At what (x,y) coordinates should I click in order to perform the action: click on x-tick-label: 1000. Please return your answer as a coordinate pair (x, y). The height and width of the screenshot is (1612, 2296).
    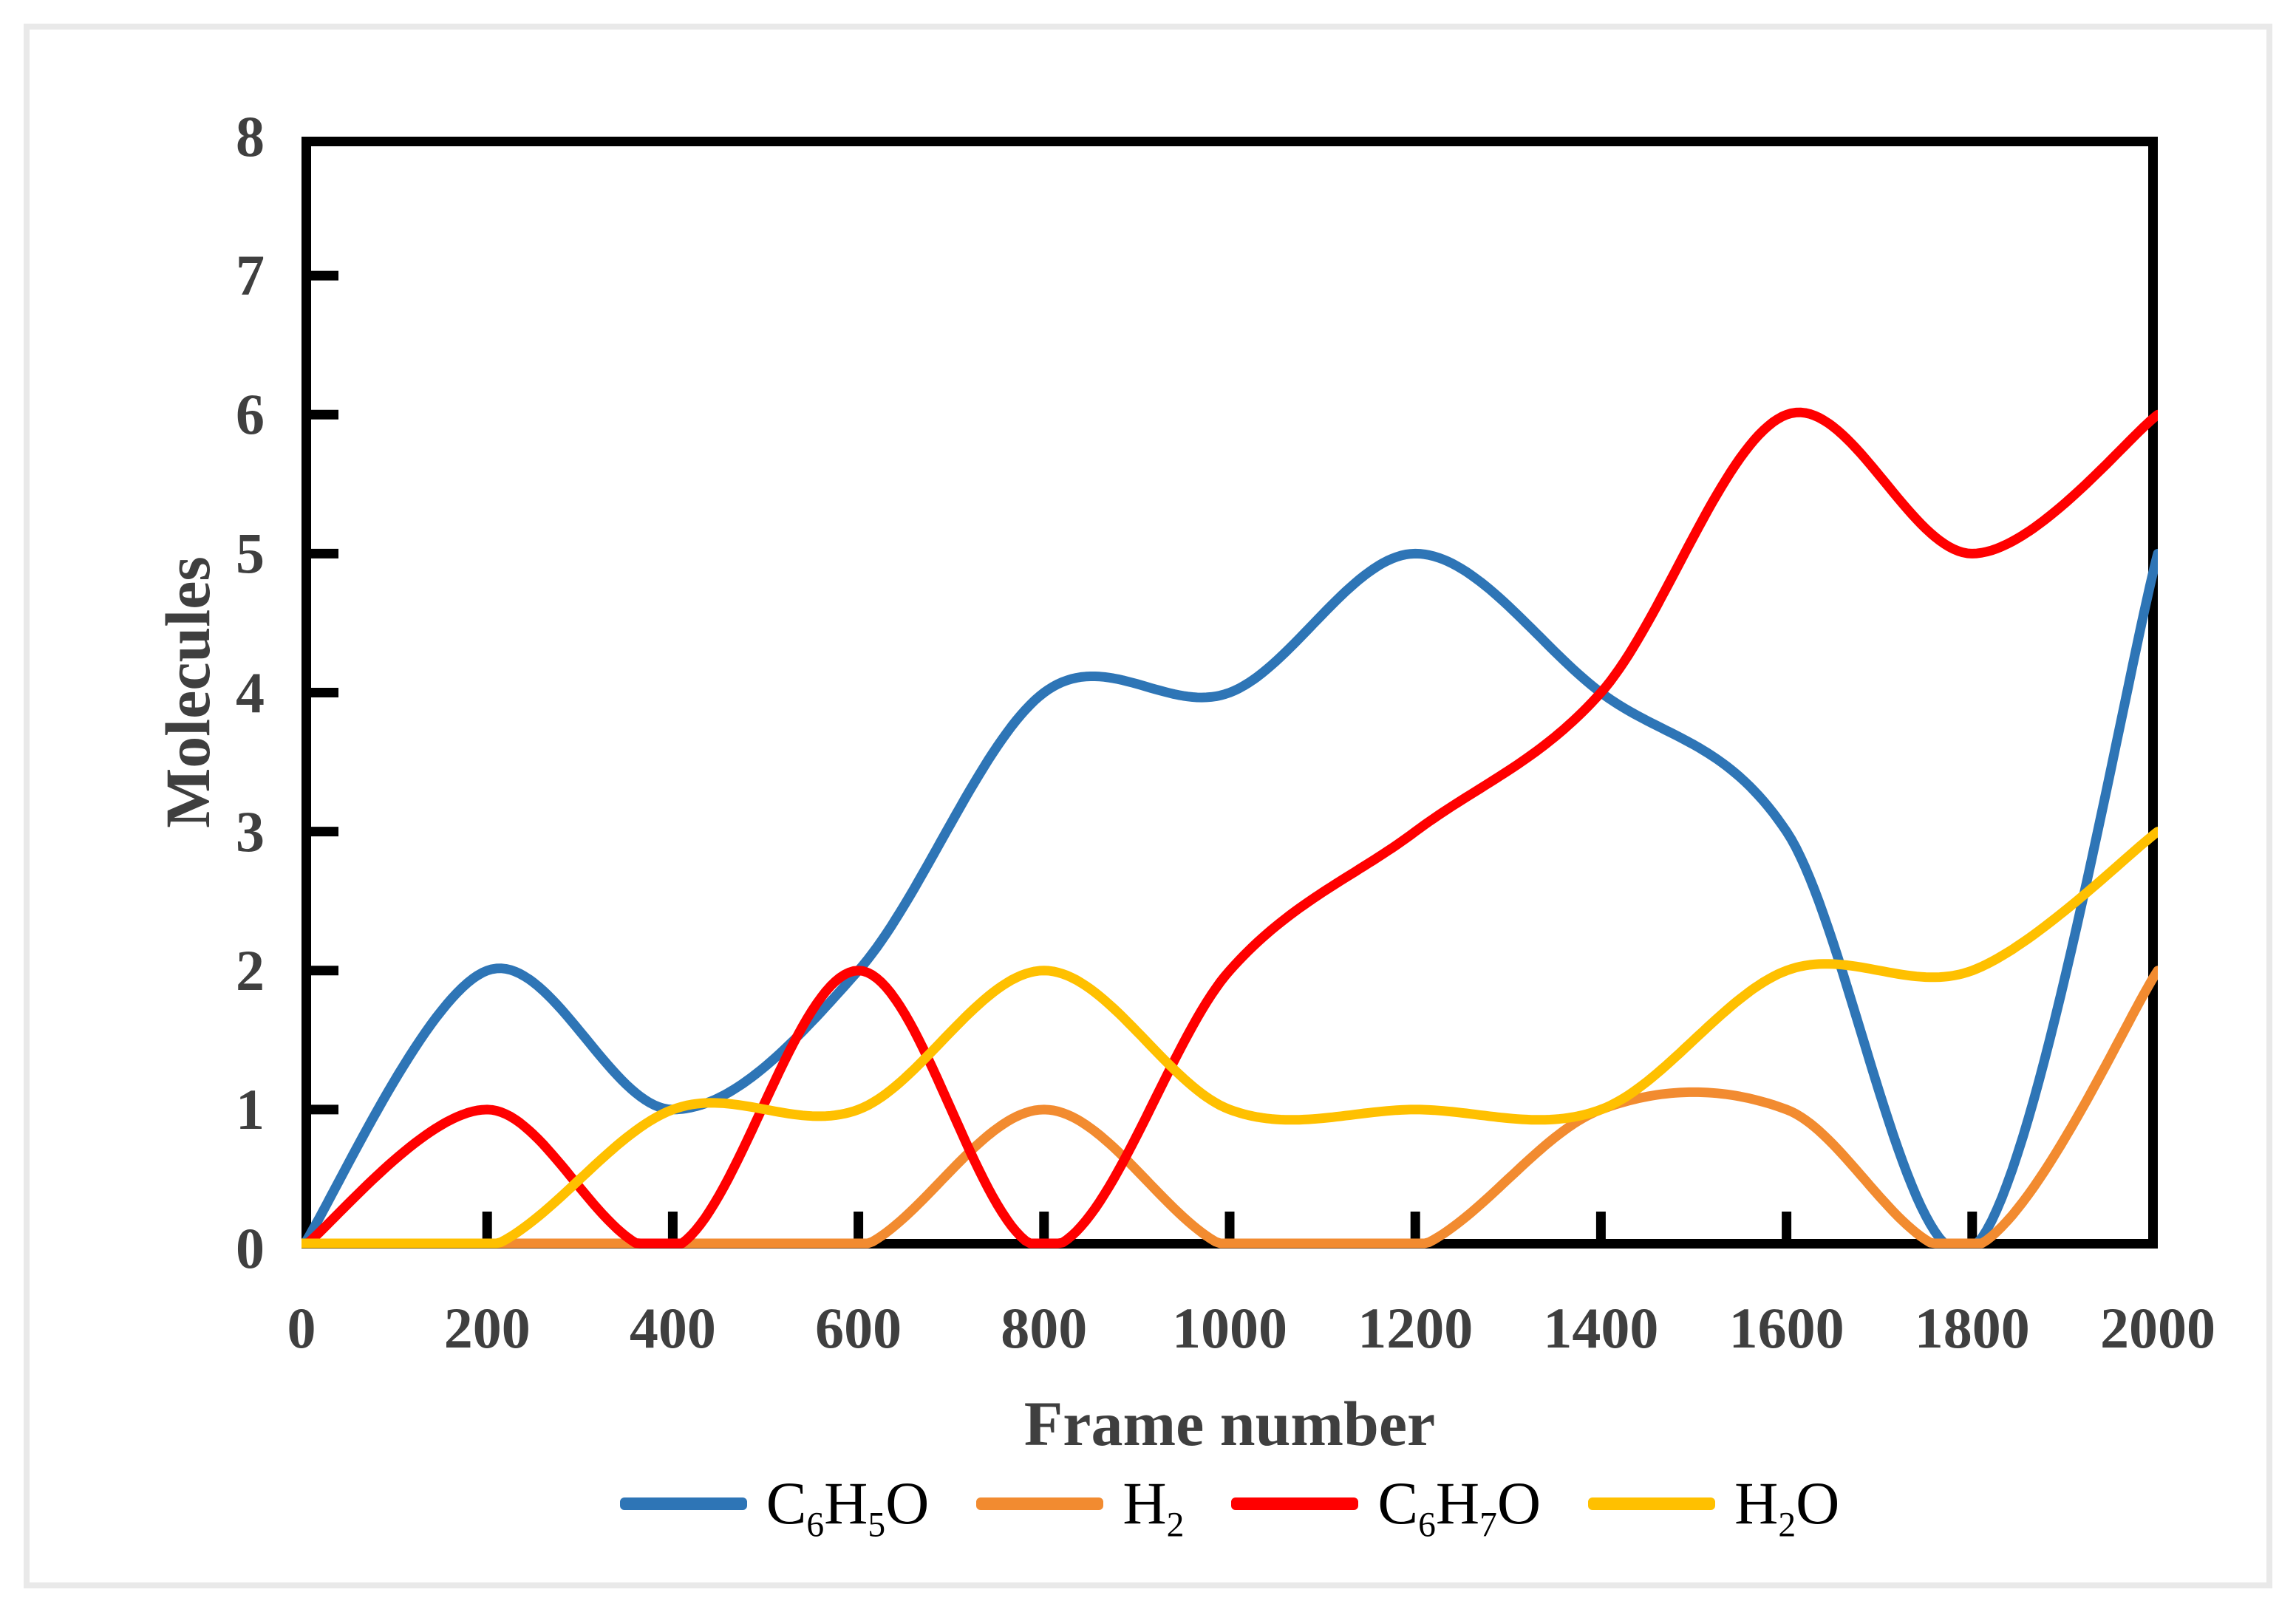
    Looking at the image, I should click on (1229, 1328).